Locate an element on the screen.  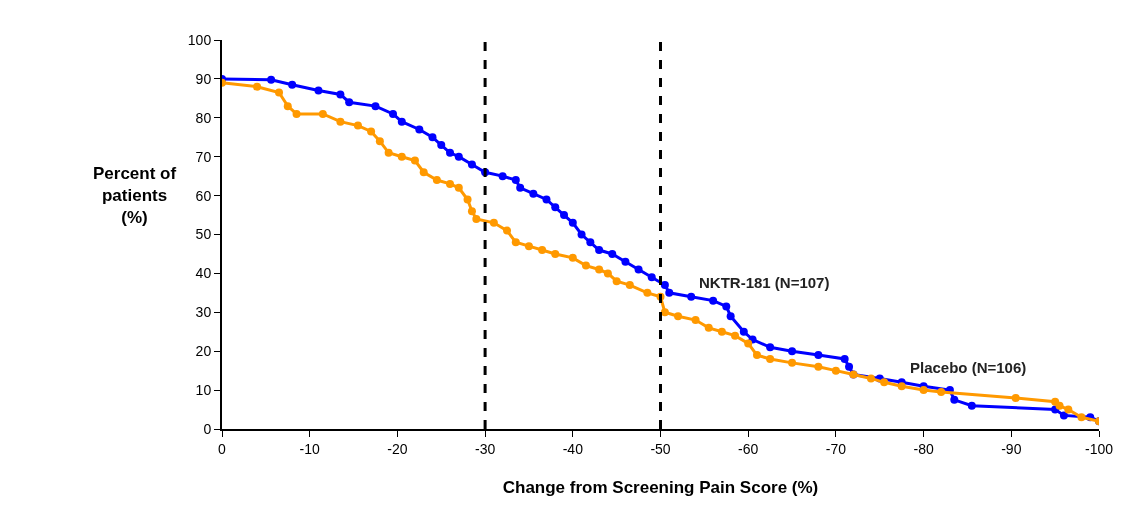
y-tick-label: 20 is located at coordinates (203, 351).